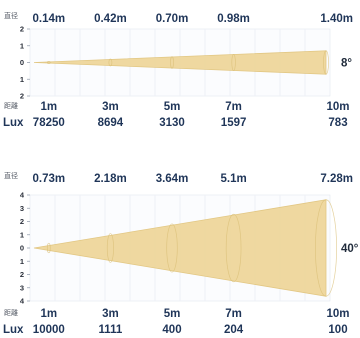  Describe the element at coordinates (233, 19) in the screenshot. I see `diameter-label: 0.98m` at that location.